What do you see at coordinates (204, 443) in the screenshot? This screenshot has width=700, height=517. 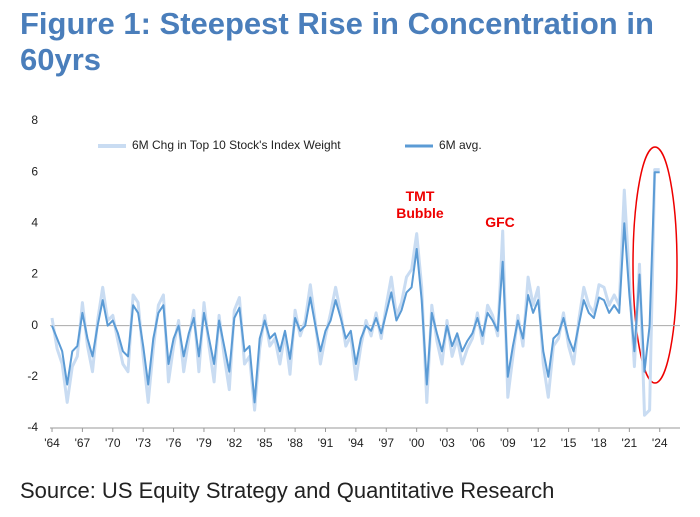 I see `x-tick-label: '79` at bounding box center [204, 443].